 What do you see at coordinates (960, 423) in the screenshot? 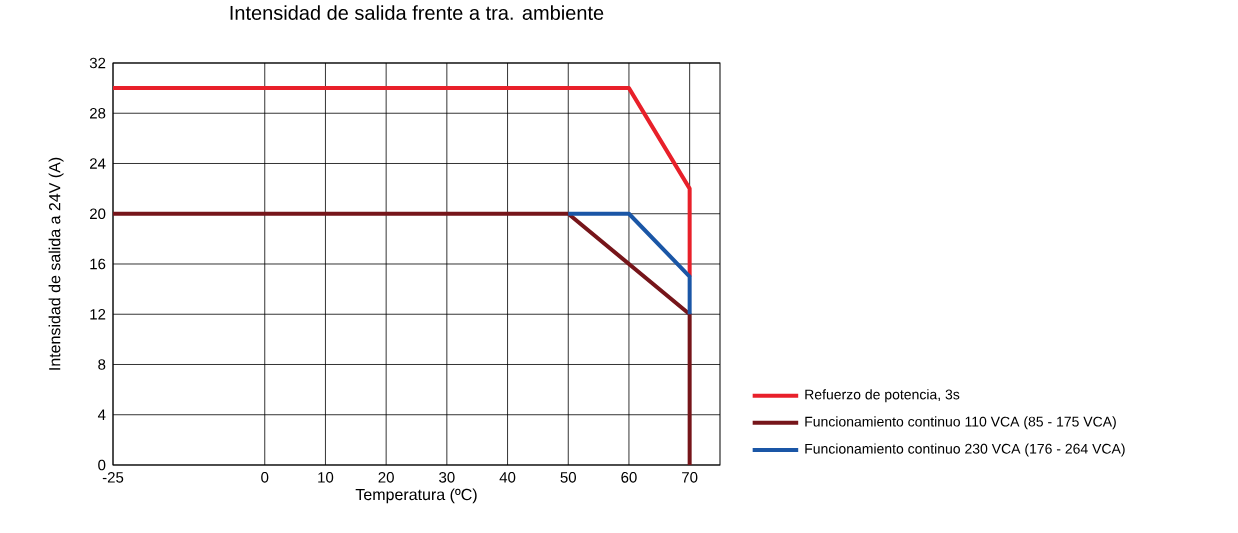
I see `legend-label: Funcionamiento continuo 110 VCA (85 - 175 VCA)` at bounding box center [960, 423].